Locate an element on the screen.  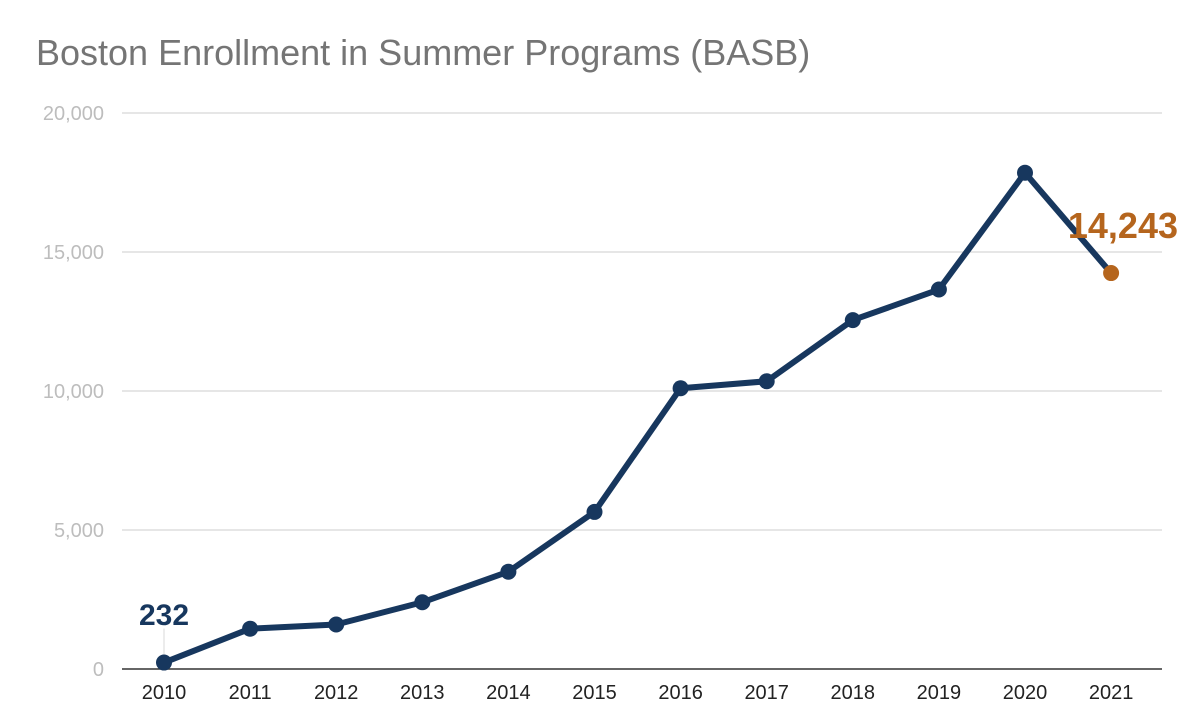
x-tick-label: 2021 is located at coordinates (1111, 693).